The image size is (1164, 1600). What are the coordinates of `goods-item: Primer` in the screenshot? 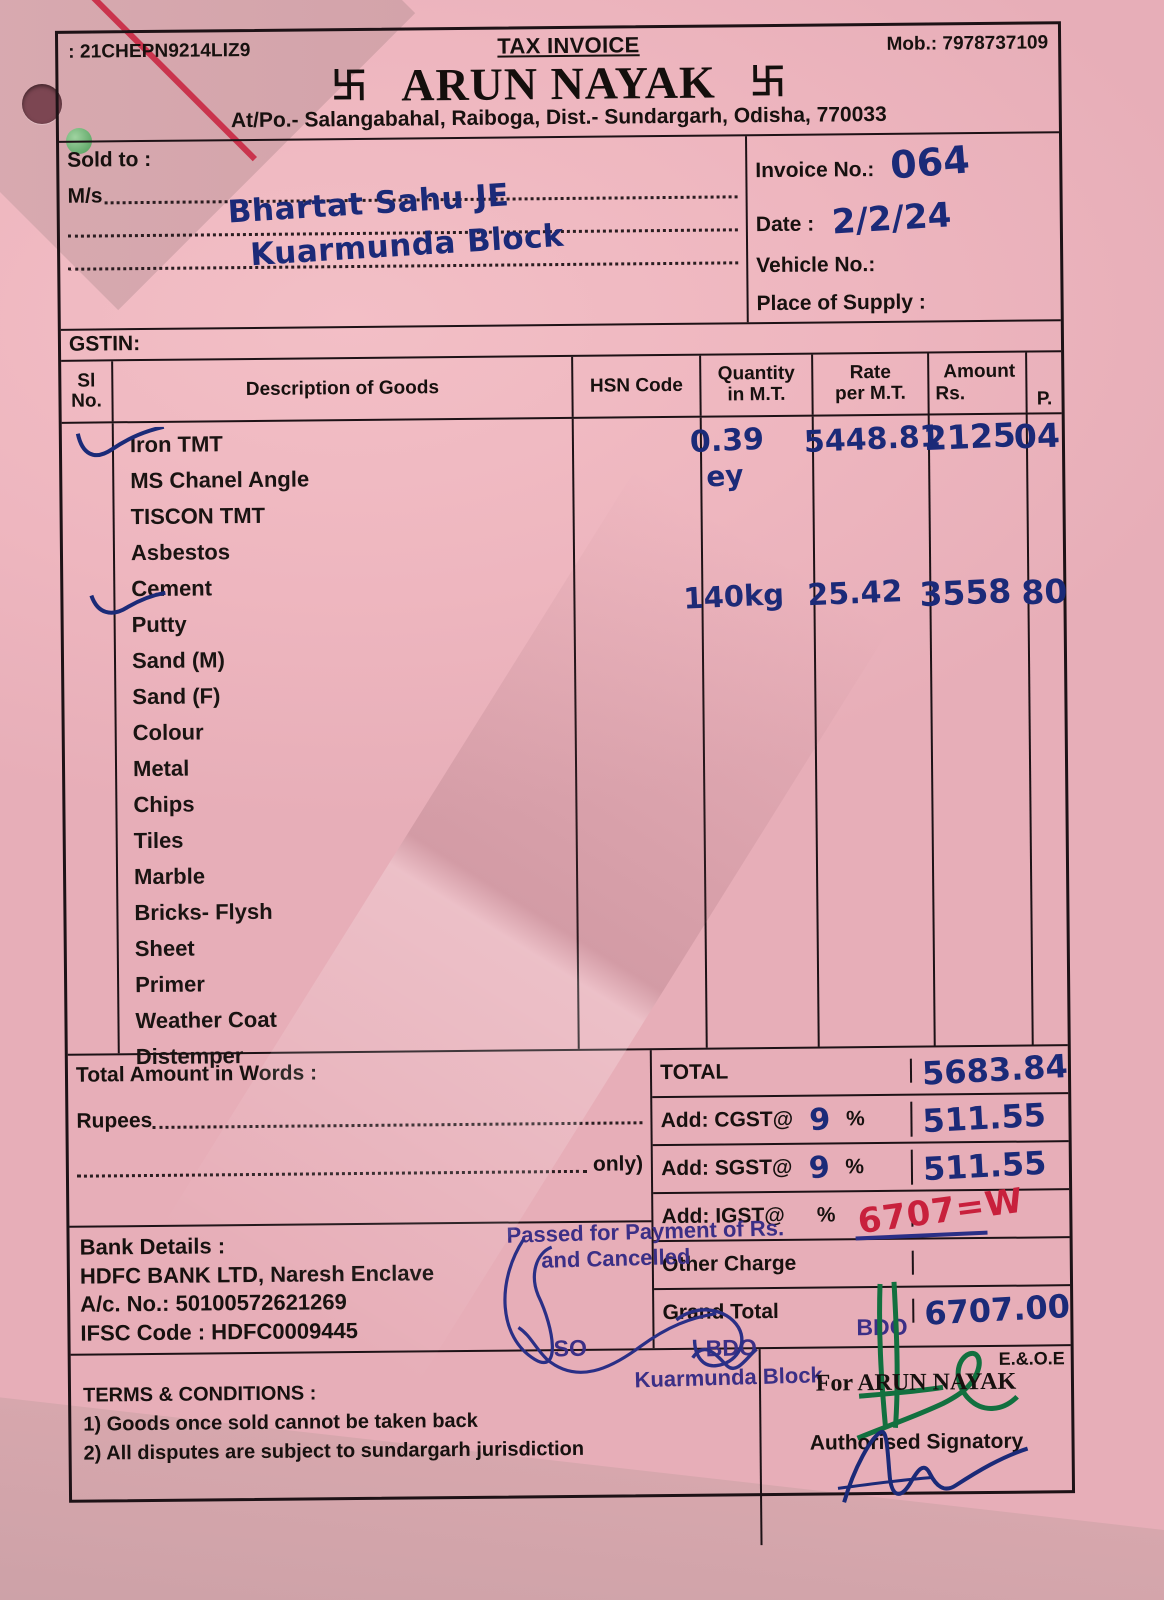 It's located at (169, 984).